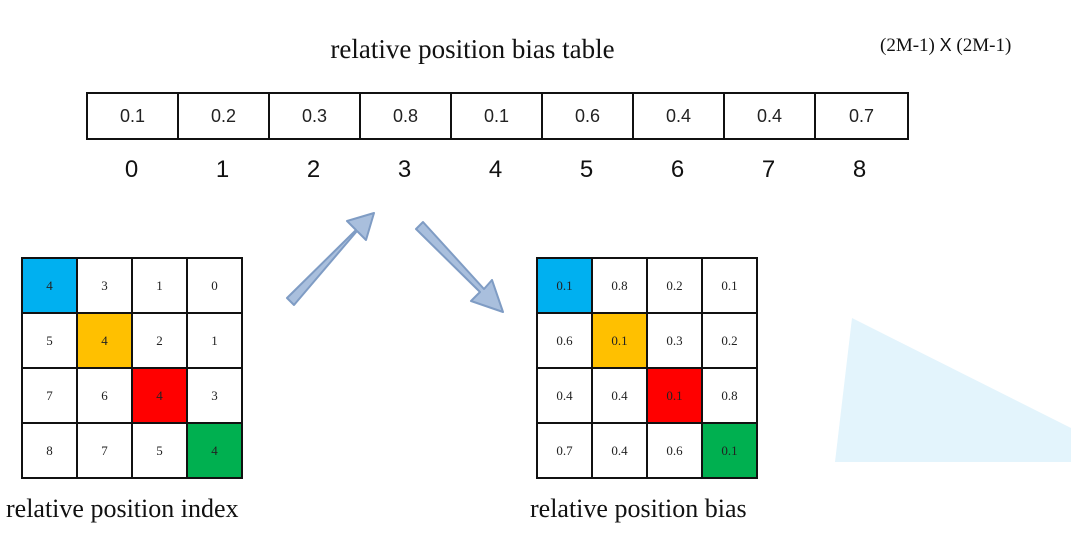 The image size is (1071, 540). Describe the element at coordinates (861, 115) in the screenshot. I see `bias-table-cell: 0.7` at that location.